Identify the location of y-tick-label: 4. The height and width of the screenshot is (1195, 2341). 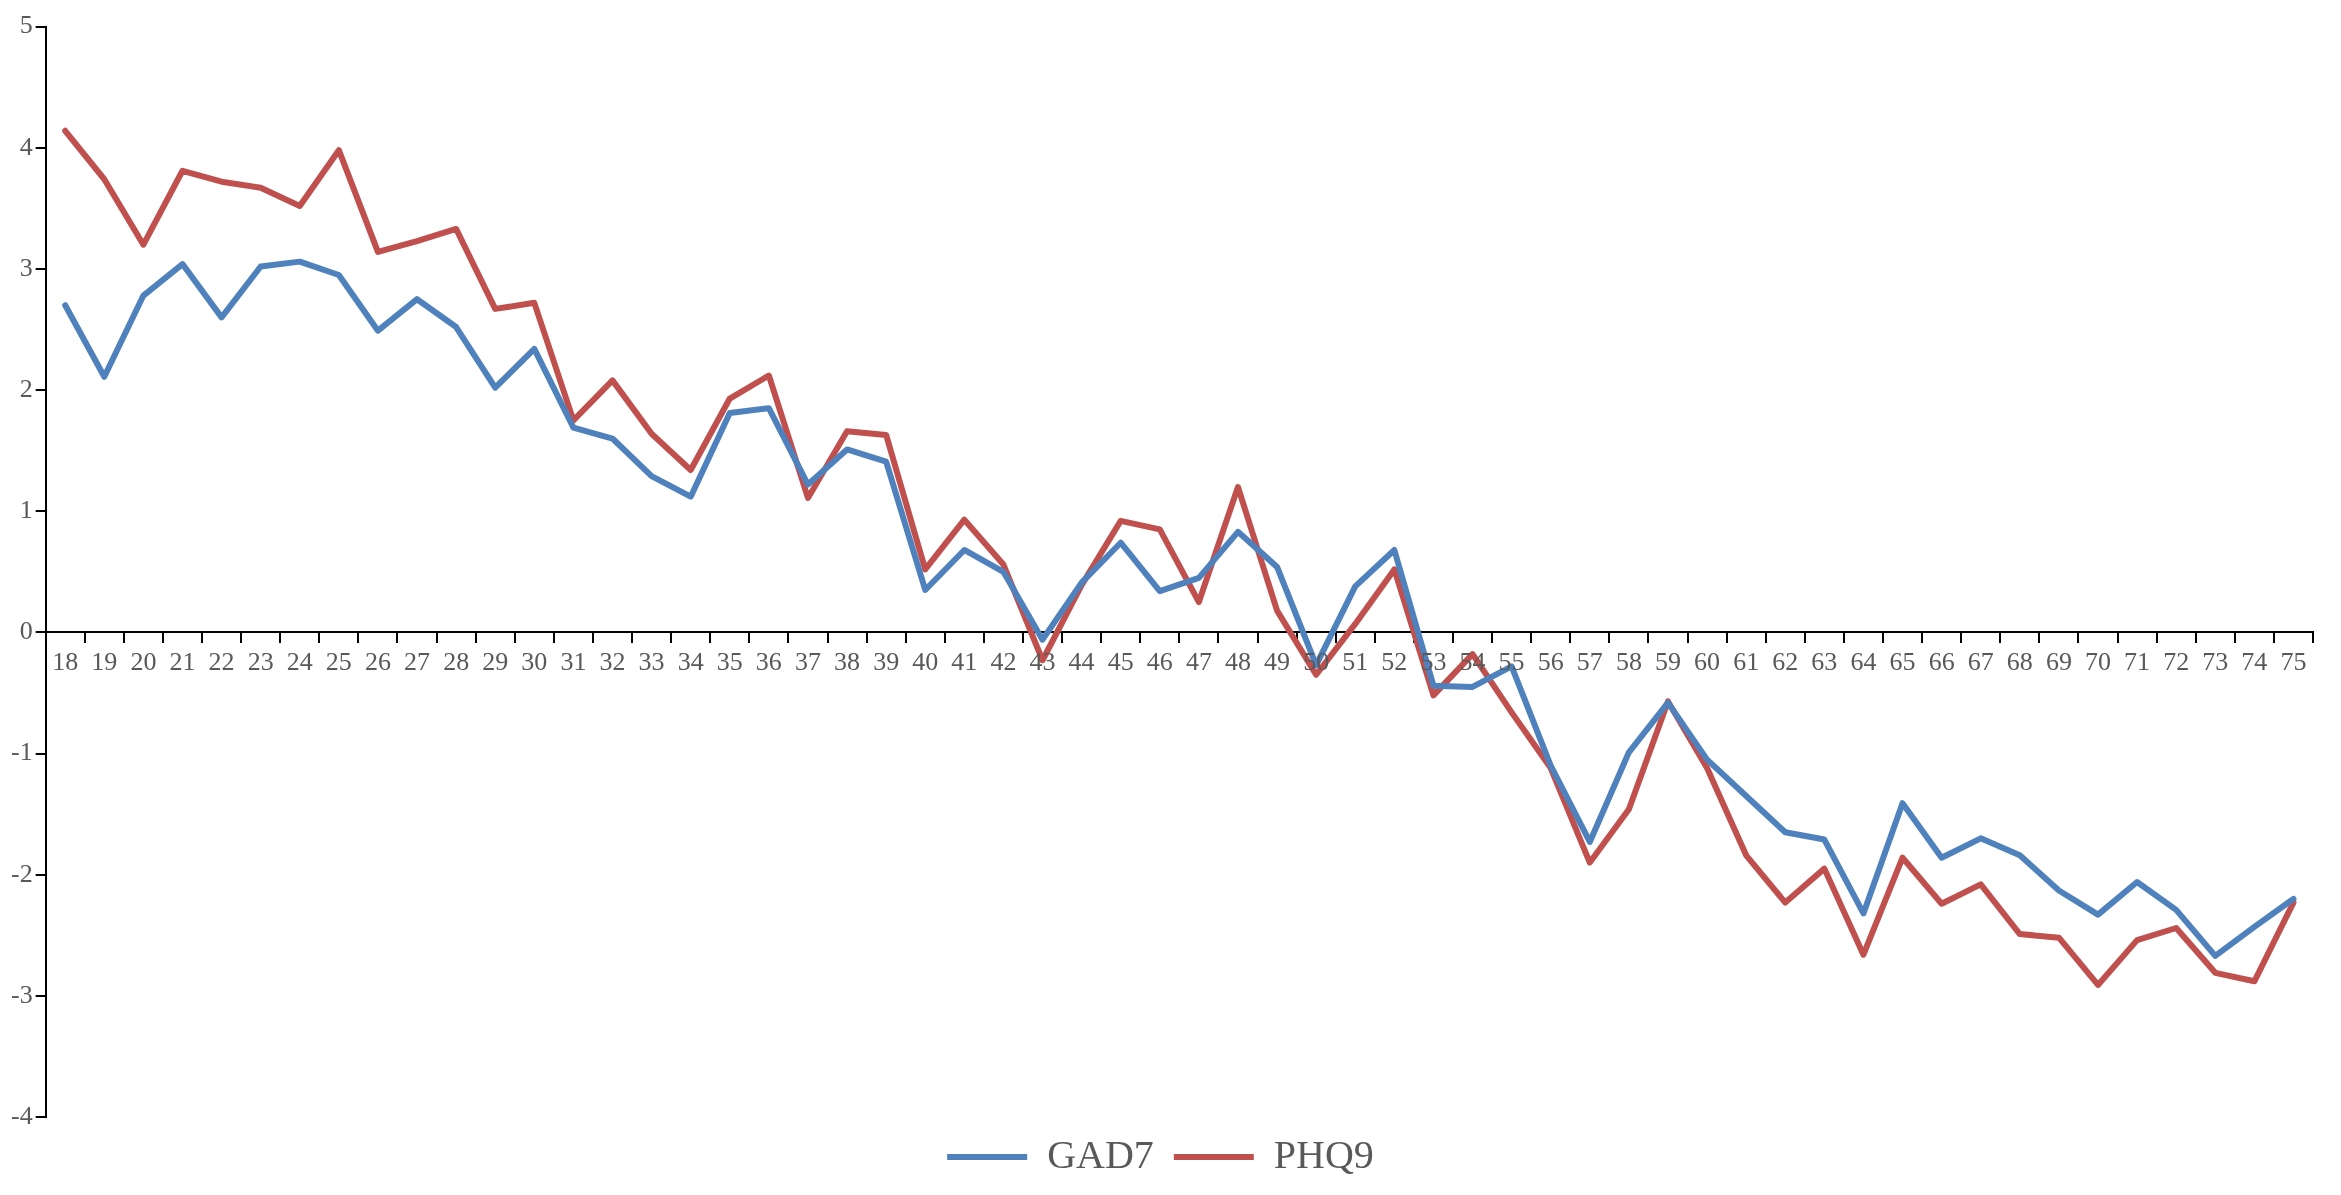
(26, 146).